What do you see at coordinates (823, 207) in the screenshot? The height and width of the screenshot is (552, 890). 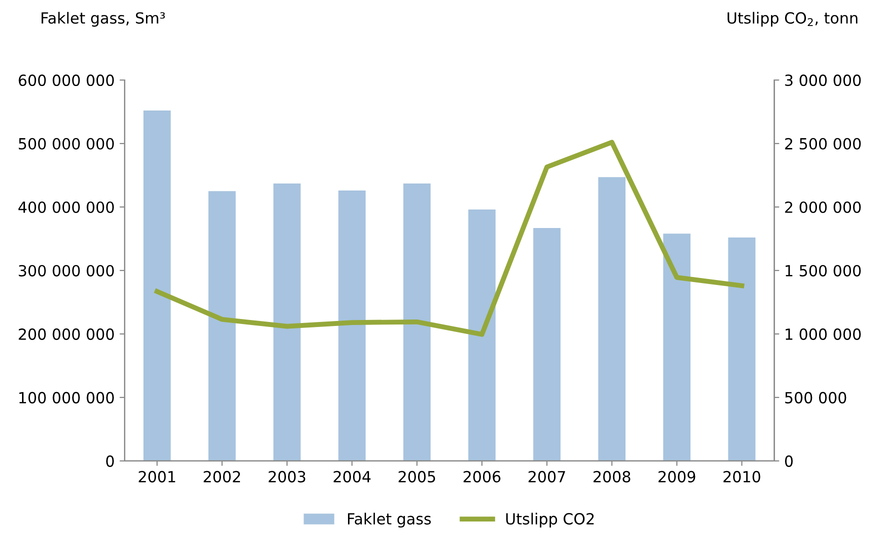 I see `y2-tick-label: 2 000 000` at bounding box center [823, 207].